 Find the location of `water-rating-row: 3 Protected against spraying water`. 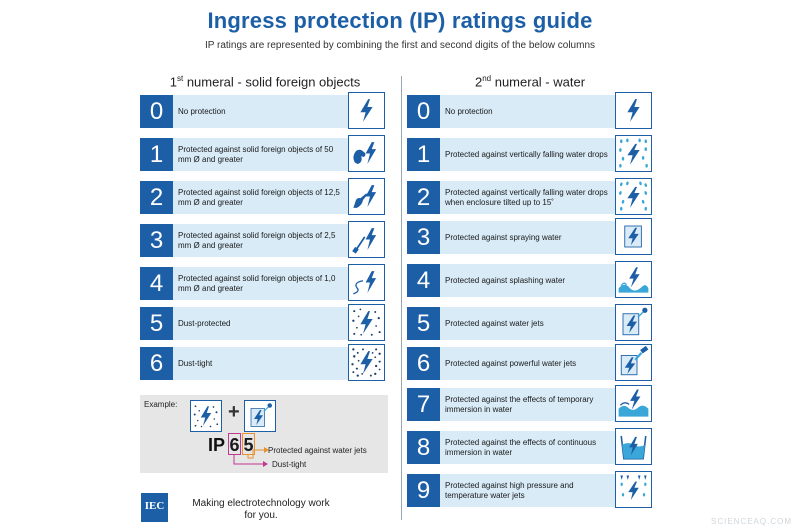

water-rating-row: 3 Protected against spraying water is located at coordinates (511, 237).